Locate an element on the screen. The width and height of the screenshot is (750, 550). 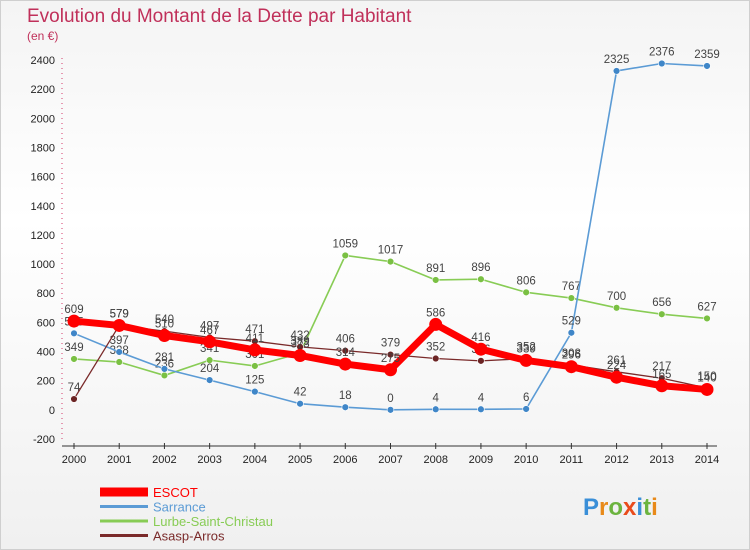
x-tick-label: 2010 is located at coordinates (526, 460).